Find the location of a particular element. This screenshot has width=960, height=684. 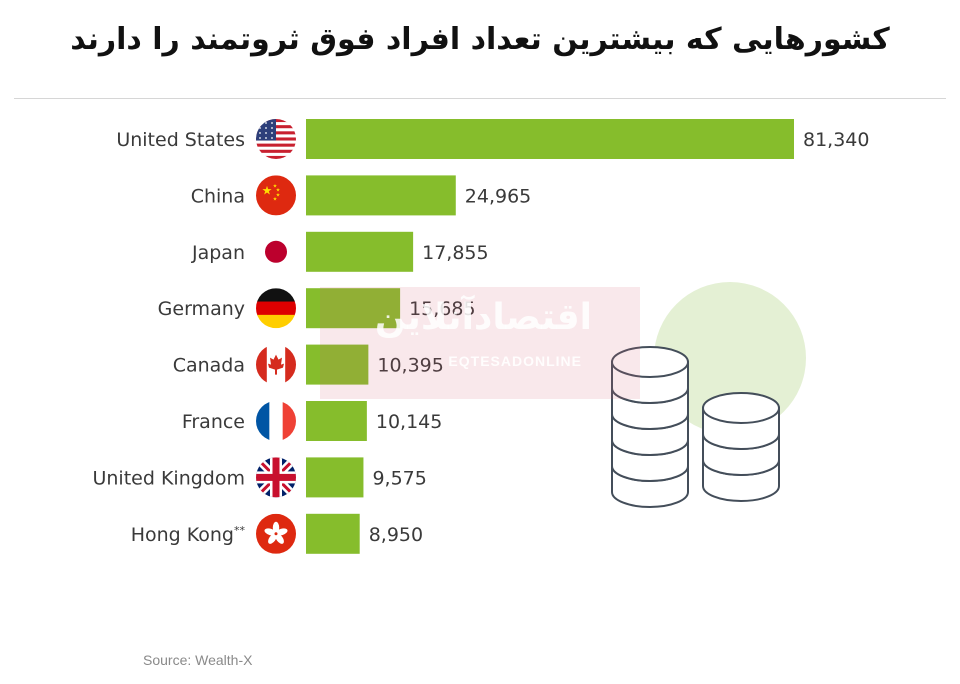

watermark: اقتصادآنلاین EQTESADONLINE is located at coordinates (480, 343).